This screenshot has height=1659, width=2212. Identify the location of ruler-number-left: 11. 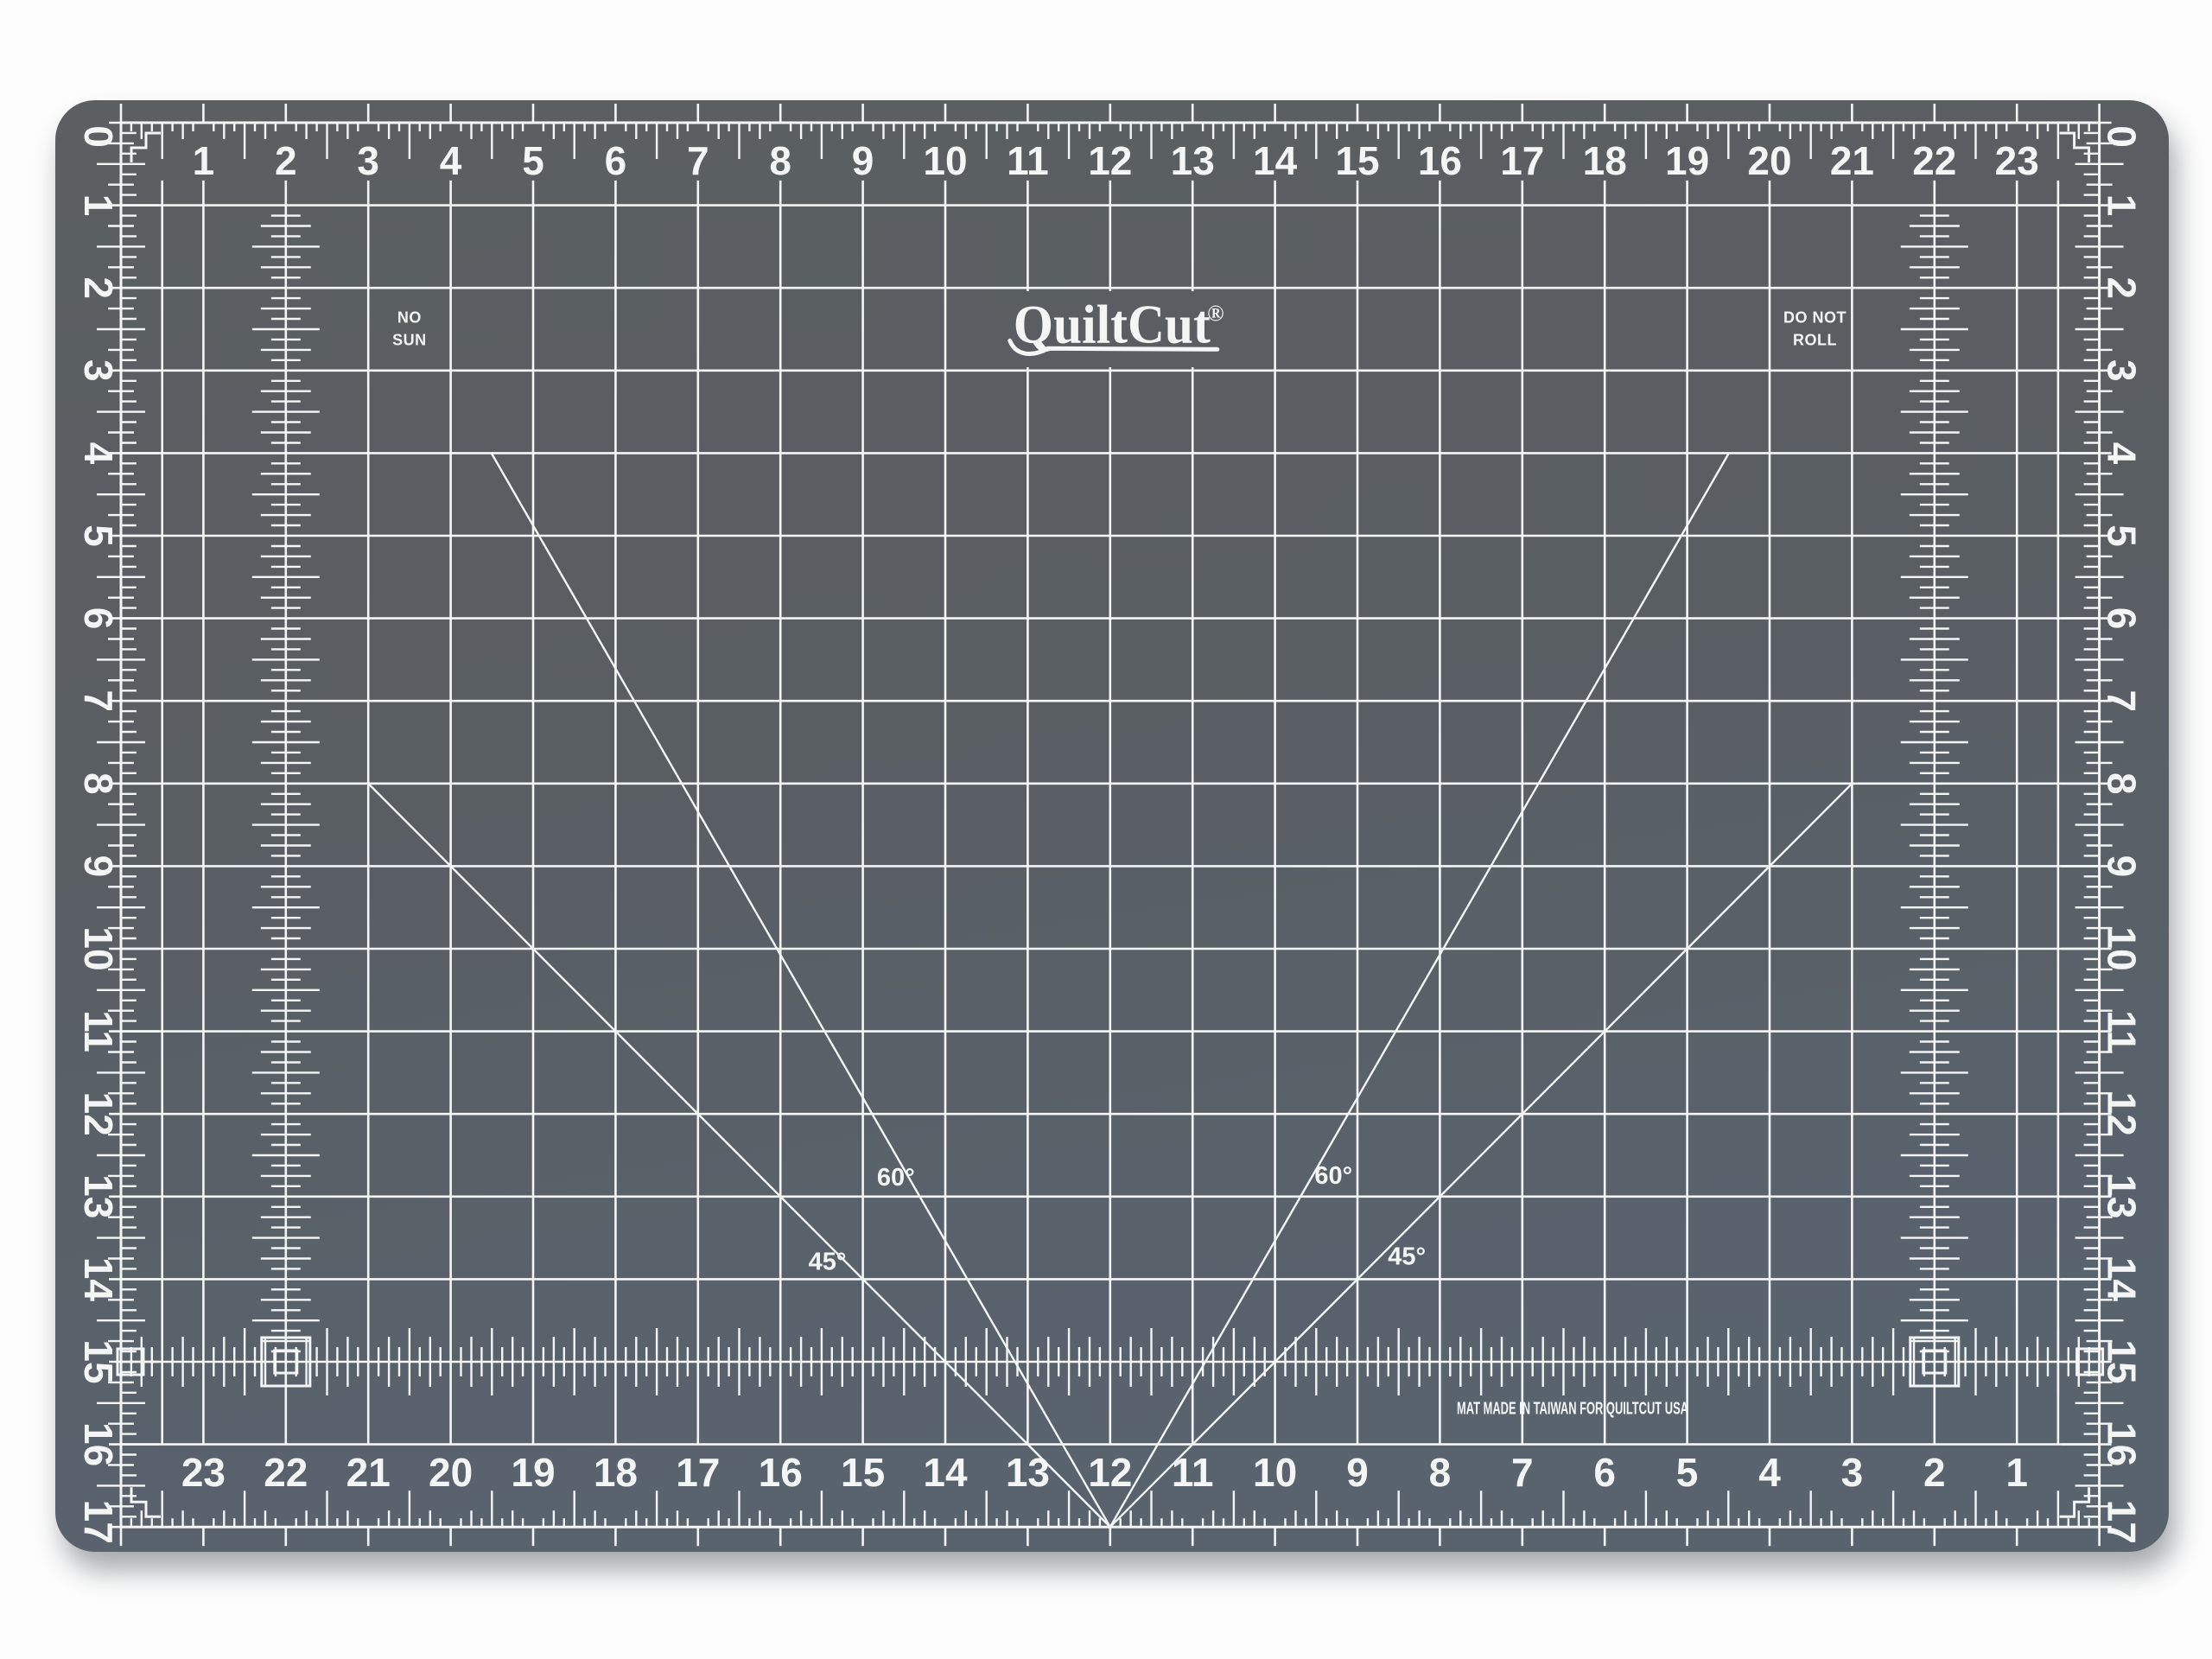
(98, 1031).